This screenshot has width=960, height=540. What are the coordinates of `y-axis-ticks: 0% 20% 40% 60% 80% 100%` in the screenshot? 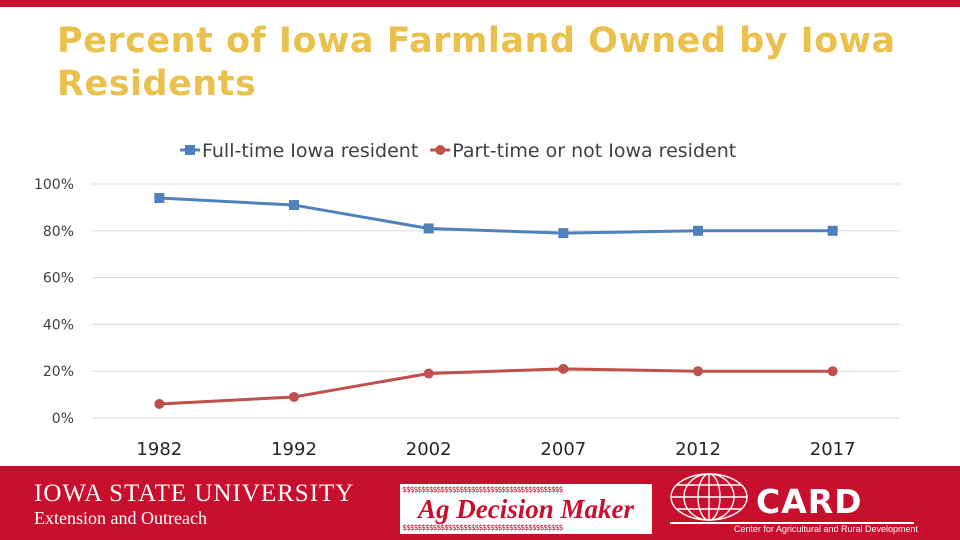 It's located at (54, 302).